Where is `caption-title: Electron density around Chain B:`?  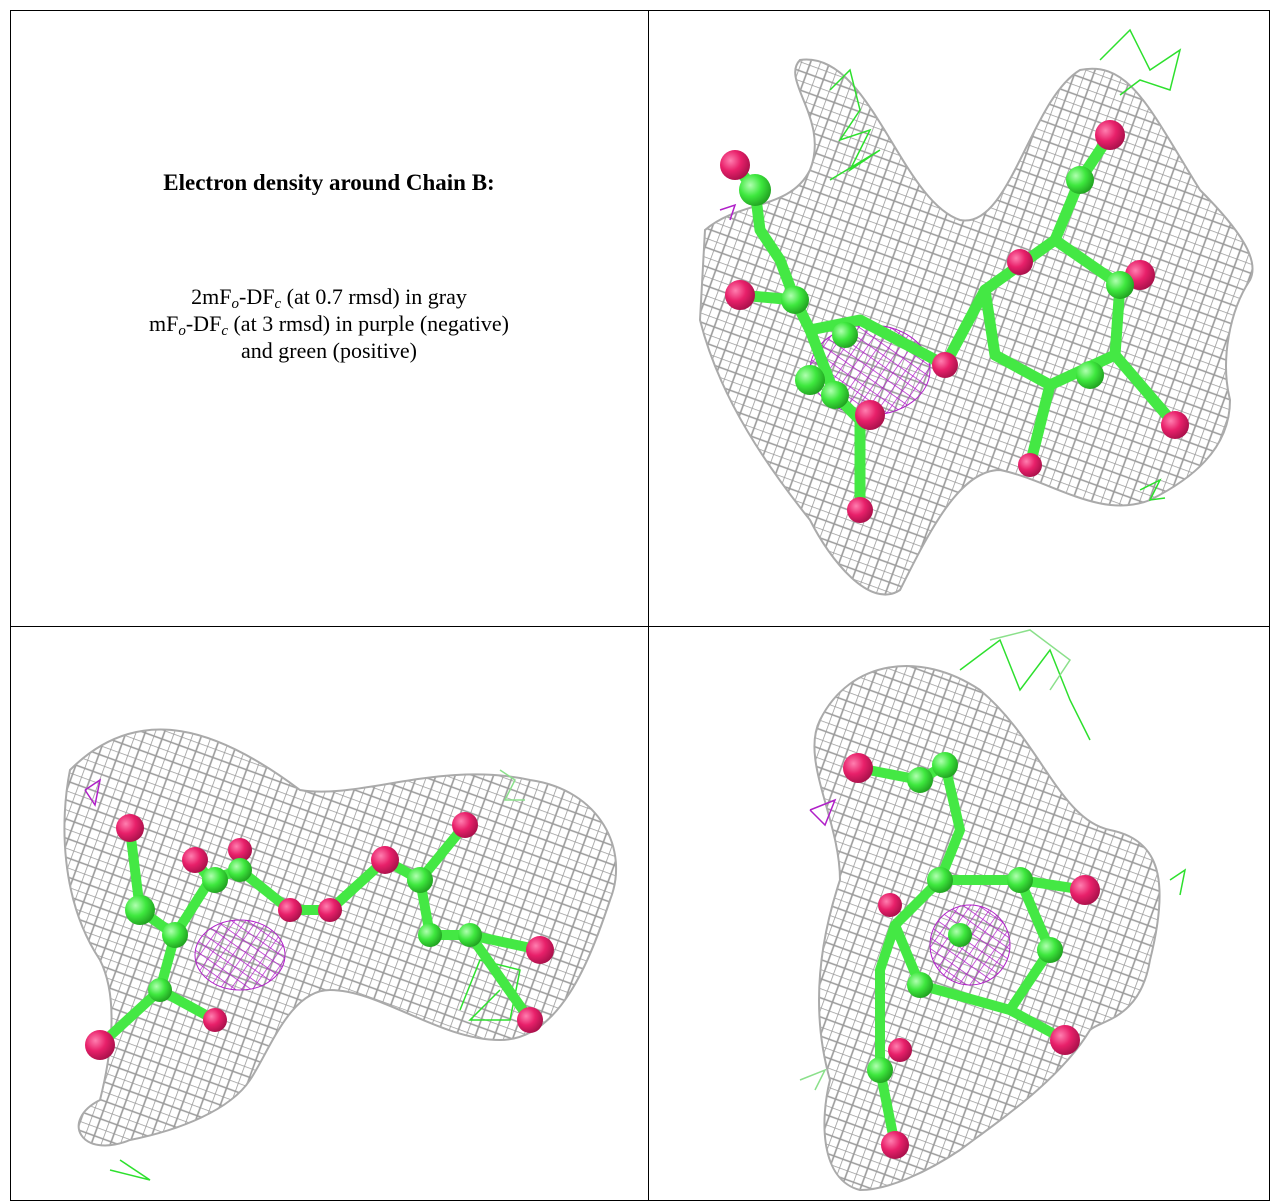 caption-title: Electron density around Chain B: is located at coordinates (329, 182).